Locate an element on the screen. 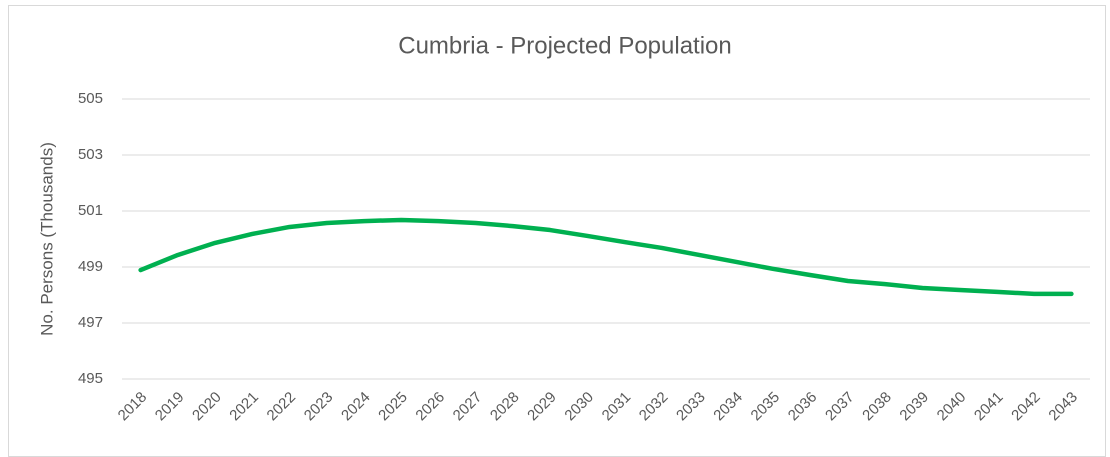 The width and height of the screenshot is (1110, 457). y-tick-label: 499 is located at coordinates (90, 266).